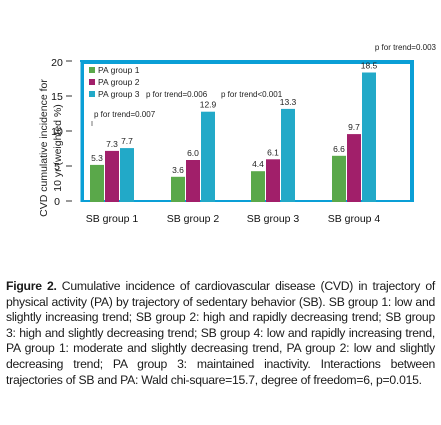 This screenshot has height=425, width=441. What do you see at coordinates (119, 94) in the screenshot?
I see `legend-label: PA group 3` at bounding box center [119, 94].